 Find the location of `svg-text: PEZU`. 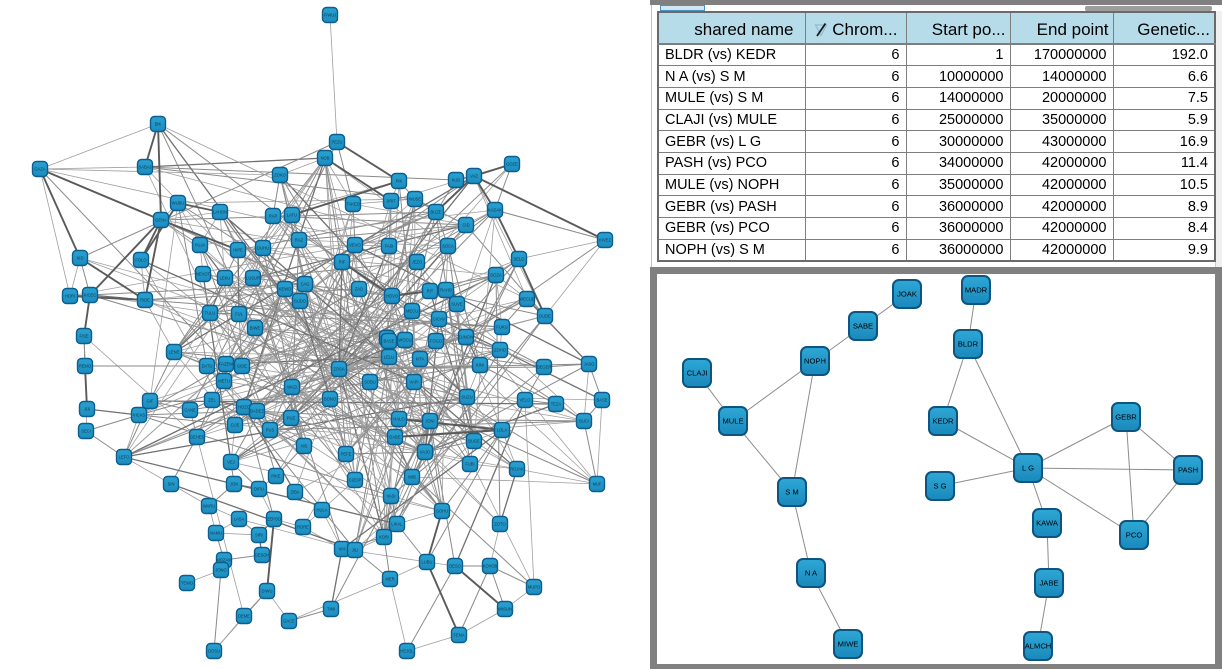

svg-text: PEZU is located at coordinates (337, 142).